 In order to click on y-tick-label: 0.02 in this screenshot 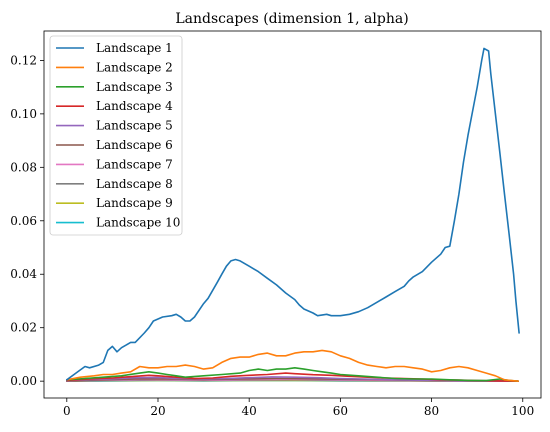, I will do `click(23, 328)`.